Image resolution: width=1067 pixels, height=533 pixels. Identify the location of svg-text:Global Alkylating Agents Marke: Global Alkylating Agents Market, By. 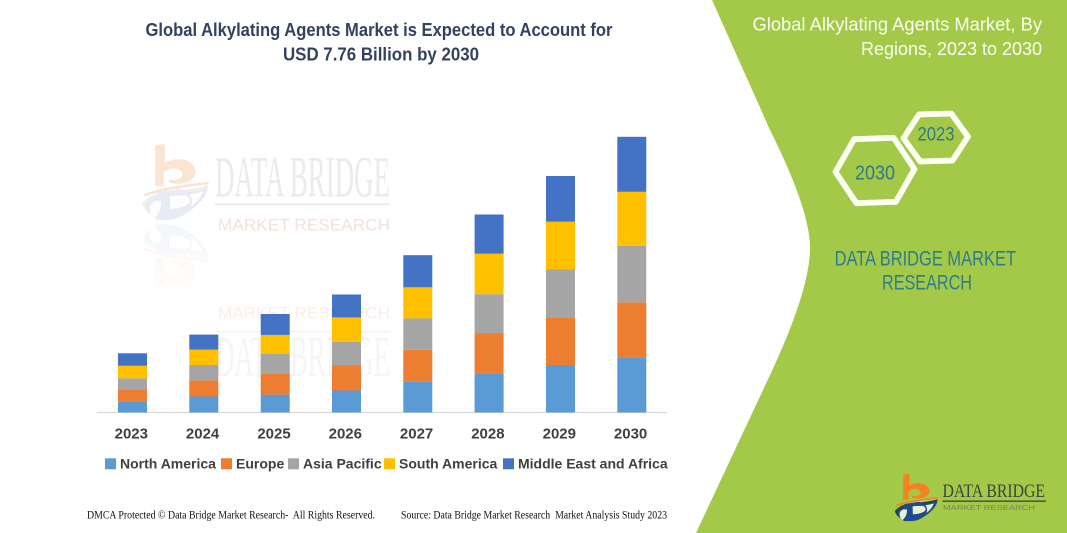
(898, 25).